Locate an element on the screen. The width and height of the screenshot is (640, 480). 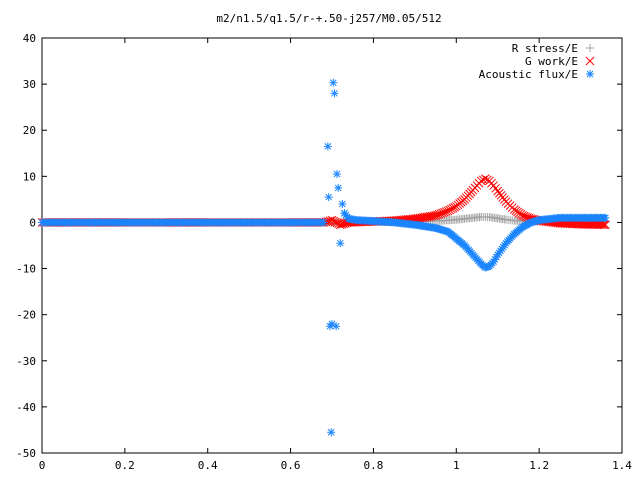
x-tick-label: 0.6 is located at coordinates (291, 465).